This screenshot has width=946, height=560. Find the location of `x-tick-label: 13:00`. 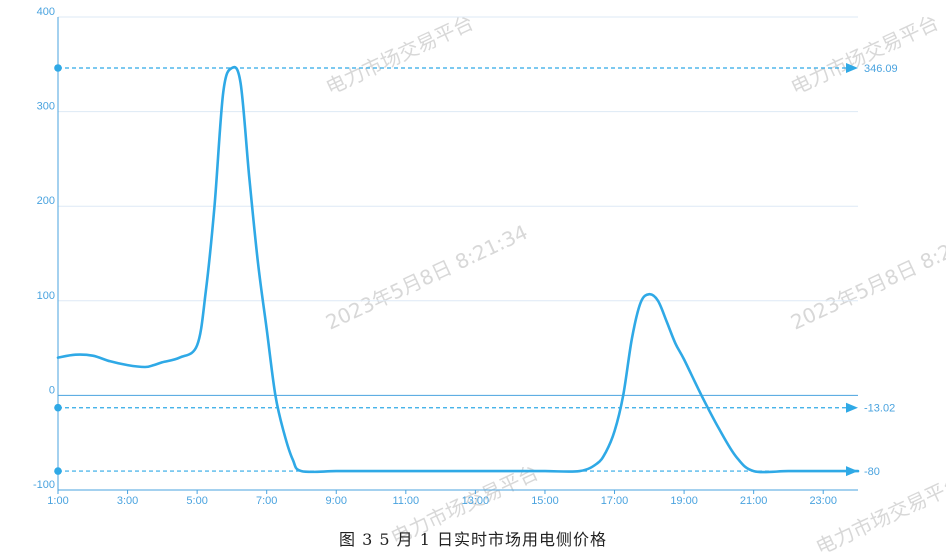

x-tick-label: 13:00 is located at coordinates (476, 501).